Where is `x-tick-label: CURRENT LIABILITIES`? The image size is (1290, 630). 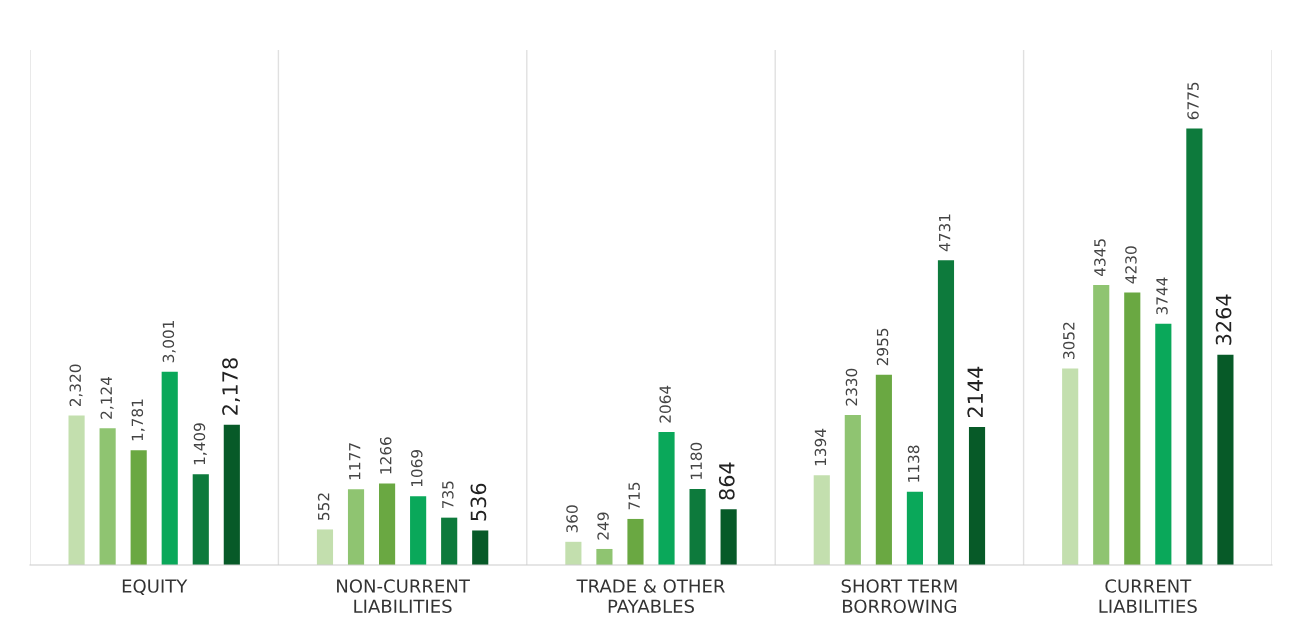 x-tick-label: CURRENT LIABILITIES is located at coordinates (1148, 596).